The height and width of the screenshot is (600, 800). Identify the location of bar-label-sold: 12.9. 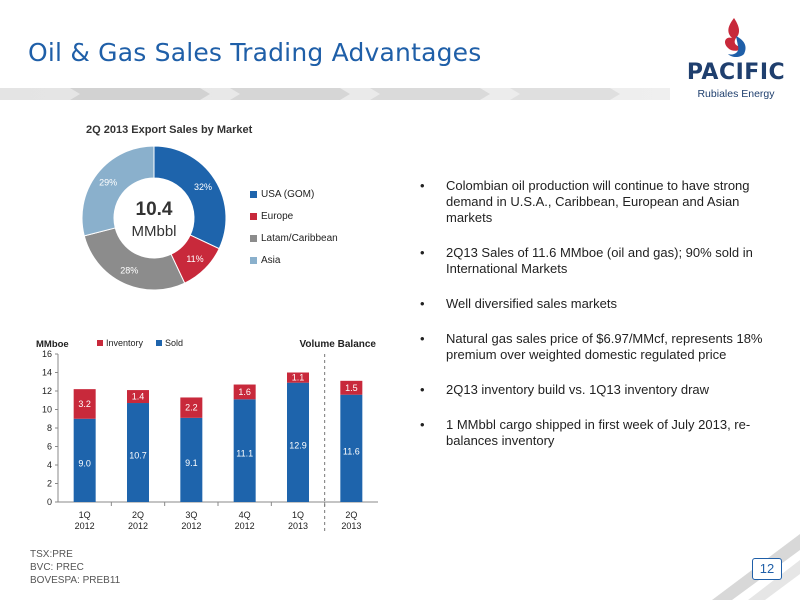
(298, 445).